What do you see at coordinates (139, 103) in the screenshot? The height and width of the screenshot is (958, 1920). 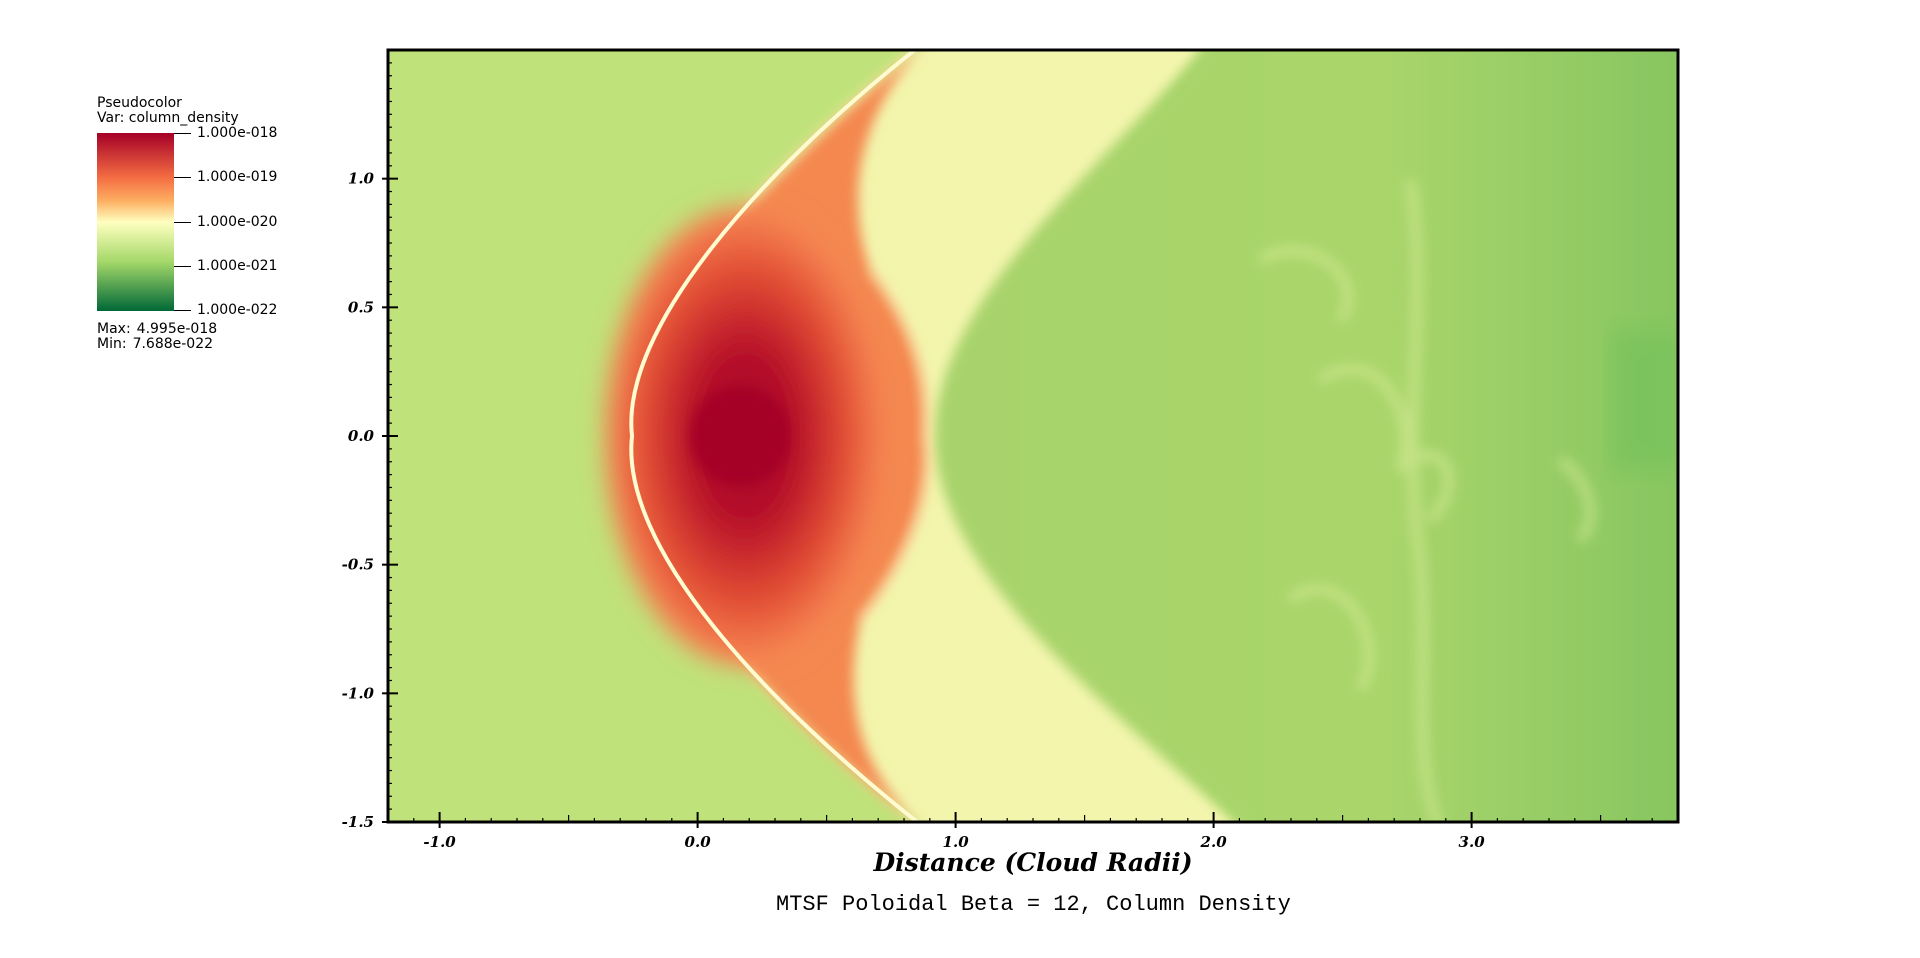 I see `legend-plot-type: Pseudocolor` at bounding box center [139, 103].